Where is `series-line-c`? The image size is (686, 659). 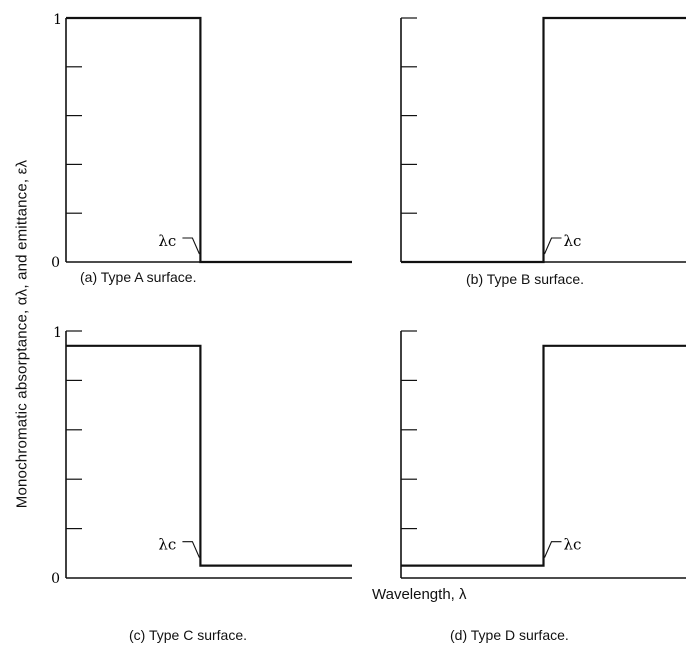
series-line-c is located at coordinates (209, 455).